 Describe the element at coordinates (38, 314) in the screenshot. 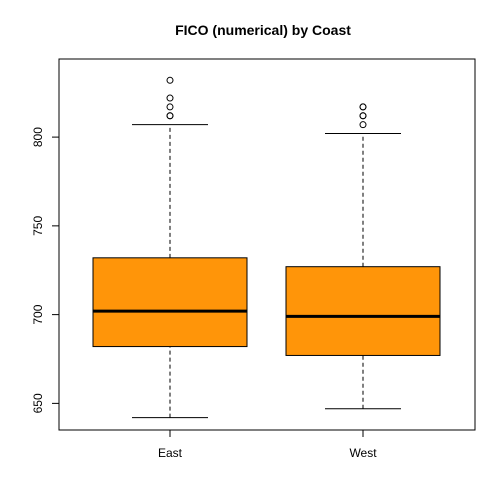

I see `y-tick-label: 700` at that location.